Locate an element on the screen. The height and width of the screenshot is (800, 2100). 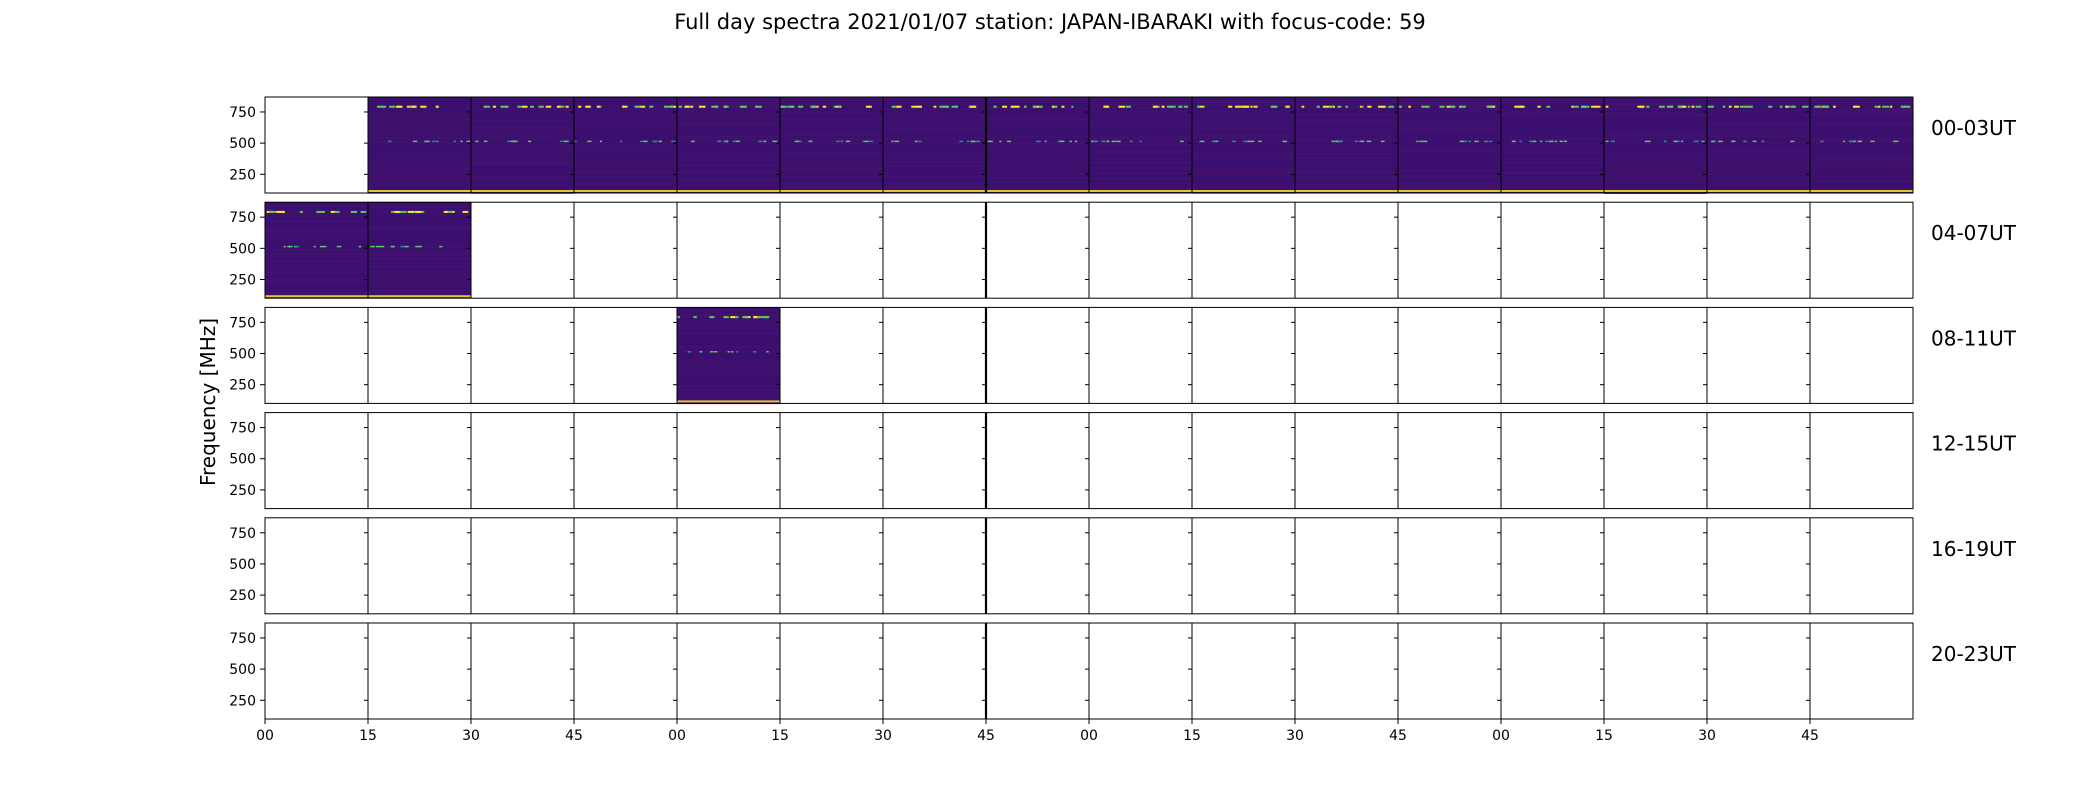
panel-frame is located at coordinates (1089, 145).